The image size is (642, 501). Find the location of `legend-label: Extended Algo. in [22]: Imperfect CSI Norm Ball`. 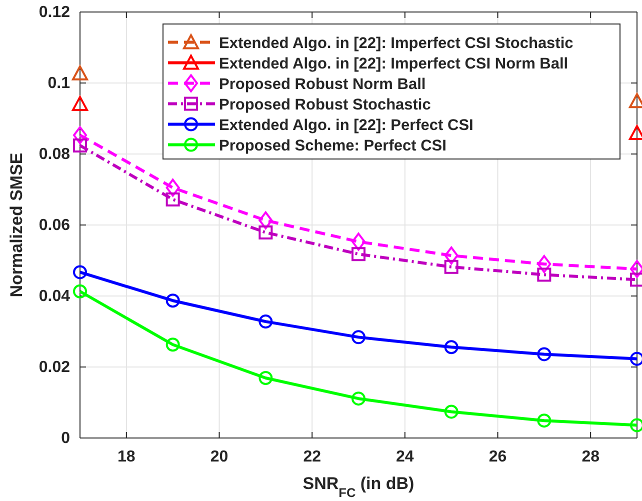

legend-label: Extended Algo. in [22]: Imperfect CSI Norm Ball is located at coordinates (393, 63).